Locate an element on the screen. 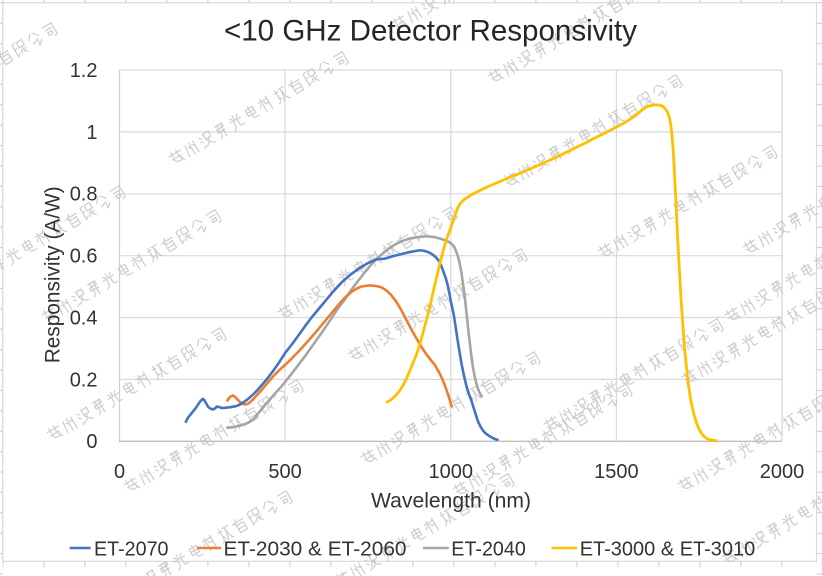  svg-text: 0.8 is located at coordinates (84, 195).